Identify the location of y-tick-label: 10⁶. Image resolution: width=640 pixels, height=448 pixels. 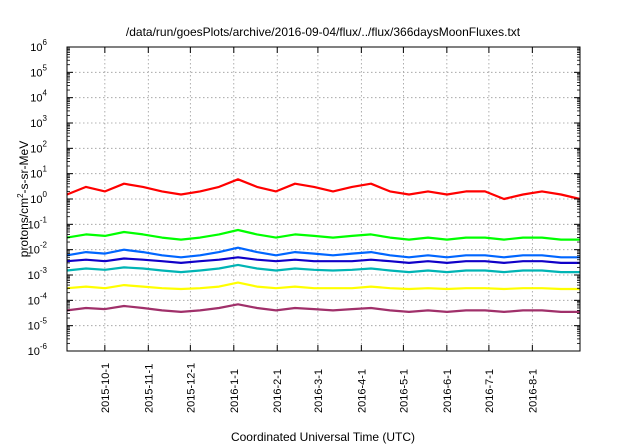
(38, 46).